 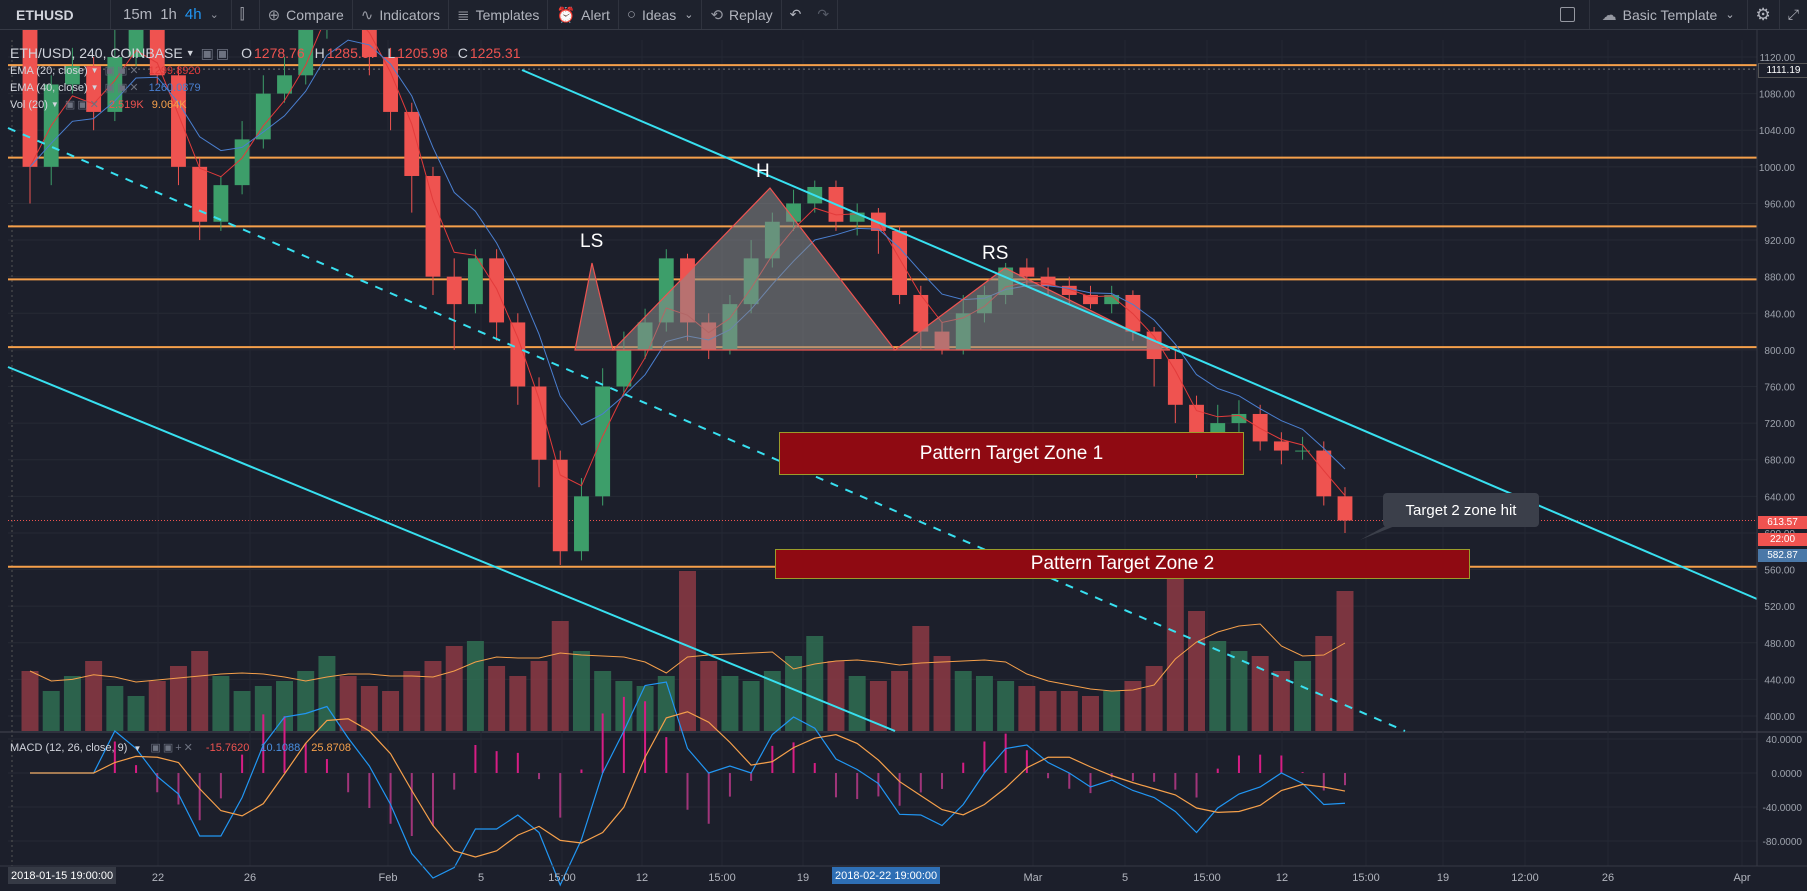 I want to click on target-zone-2: Pattern Target Zone 2, so click(x=1122, y=564).